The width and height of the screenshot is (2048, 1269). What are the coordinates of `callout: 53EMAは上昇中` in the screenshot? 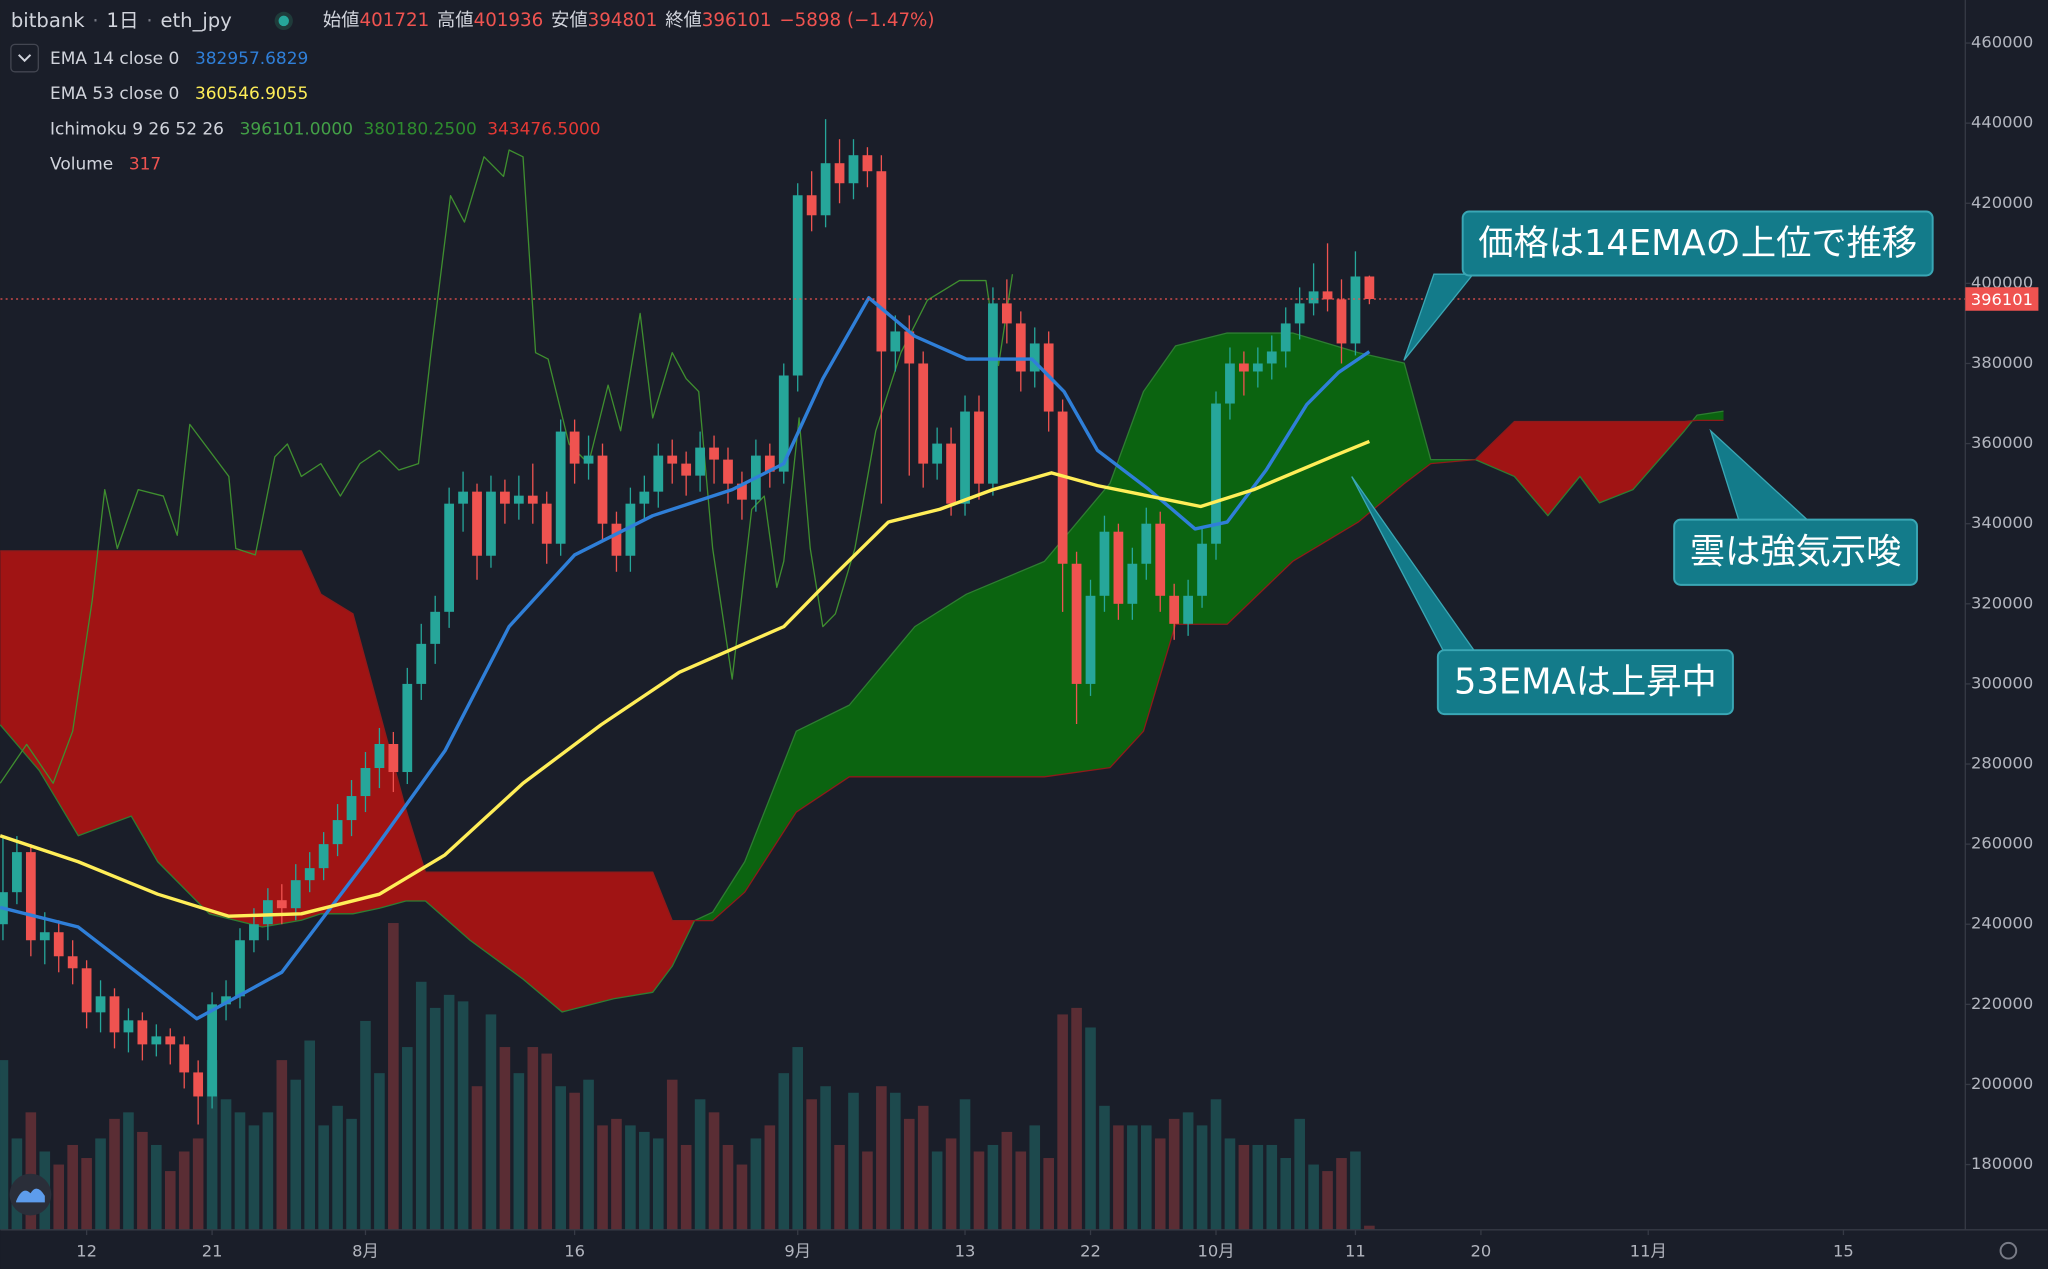 It's located at (1542, 596).